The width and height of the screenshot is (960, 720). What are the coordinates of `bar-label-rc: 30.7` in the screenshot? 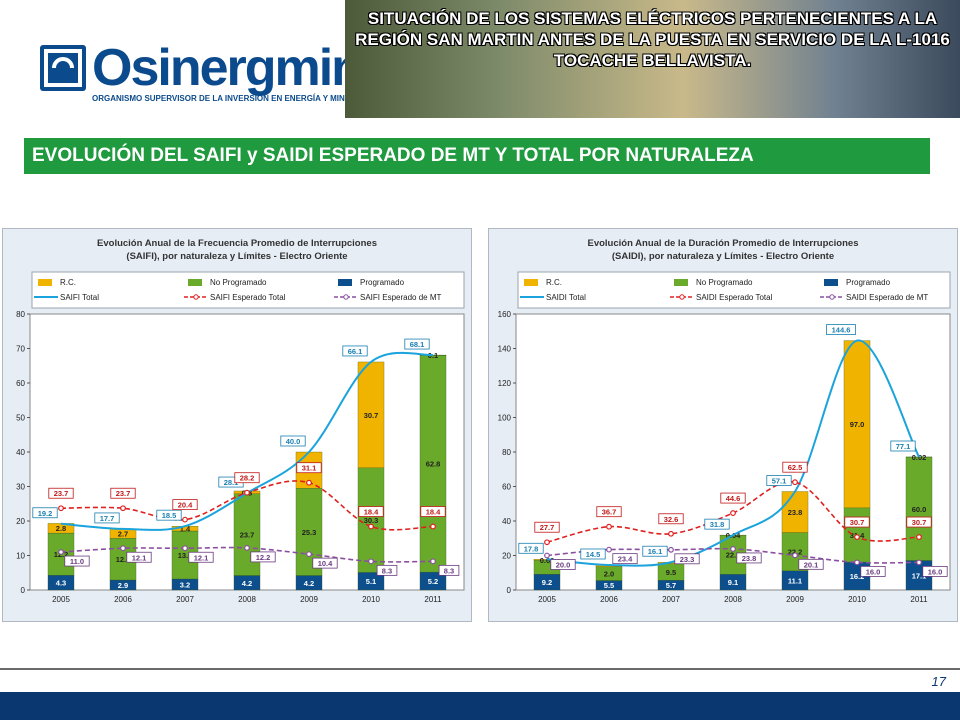 It's located at (371, 415).